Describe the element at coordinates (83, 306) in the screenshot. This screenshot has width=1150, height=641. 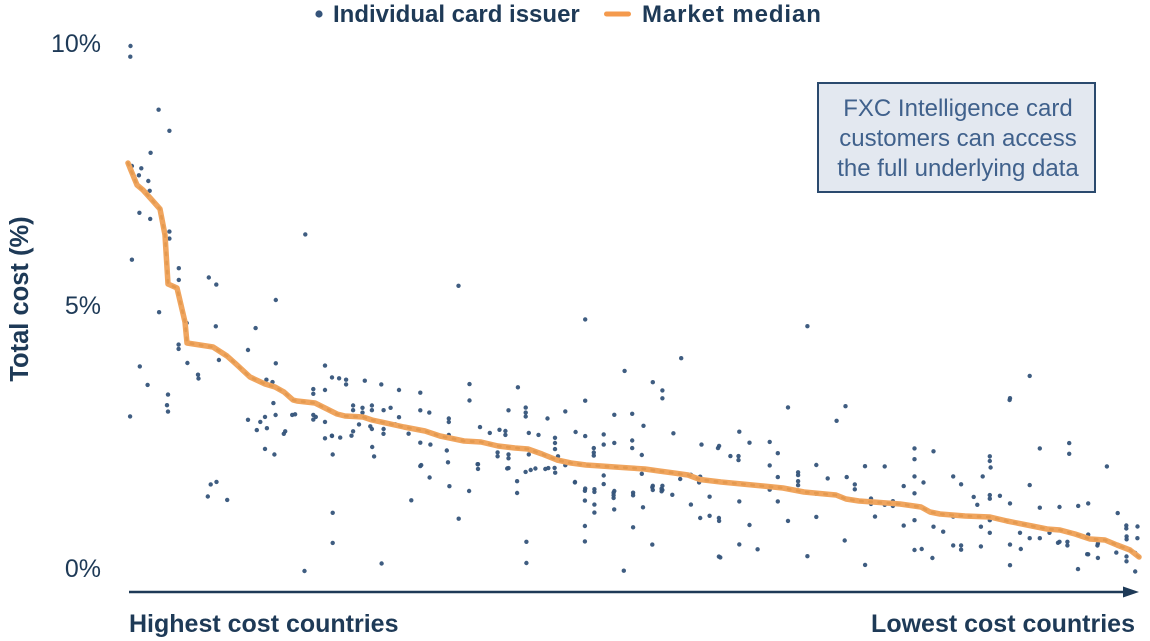
I see `svg-text: 5%` at that location.